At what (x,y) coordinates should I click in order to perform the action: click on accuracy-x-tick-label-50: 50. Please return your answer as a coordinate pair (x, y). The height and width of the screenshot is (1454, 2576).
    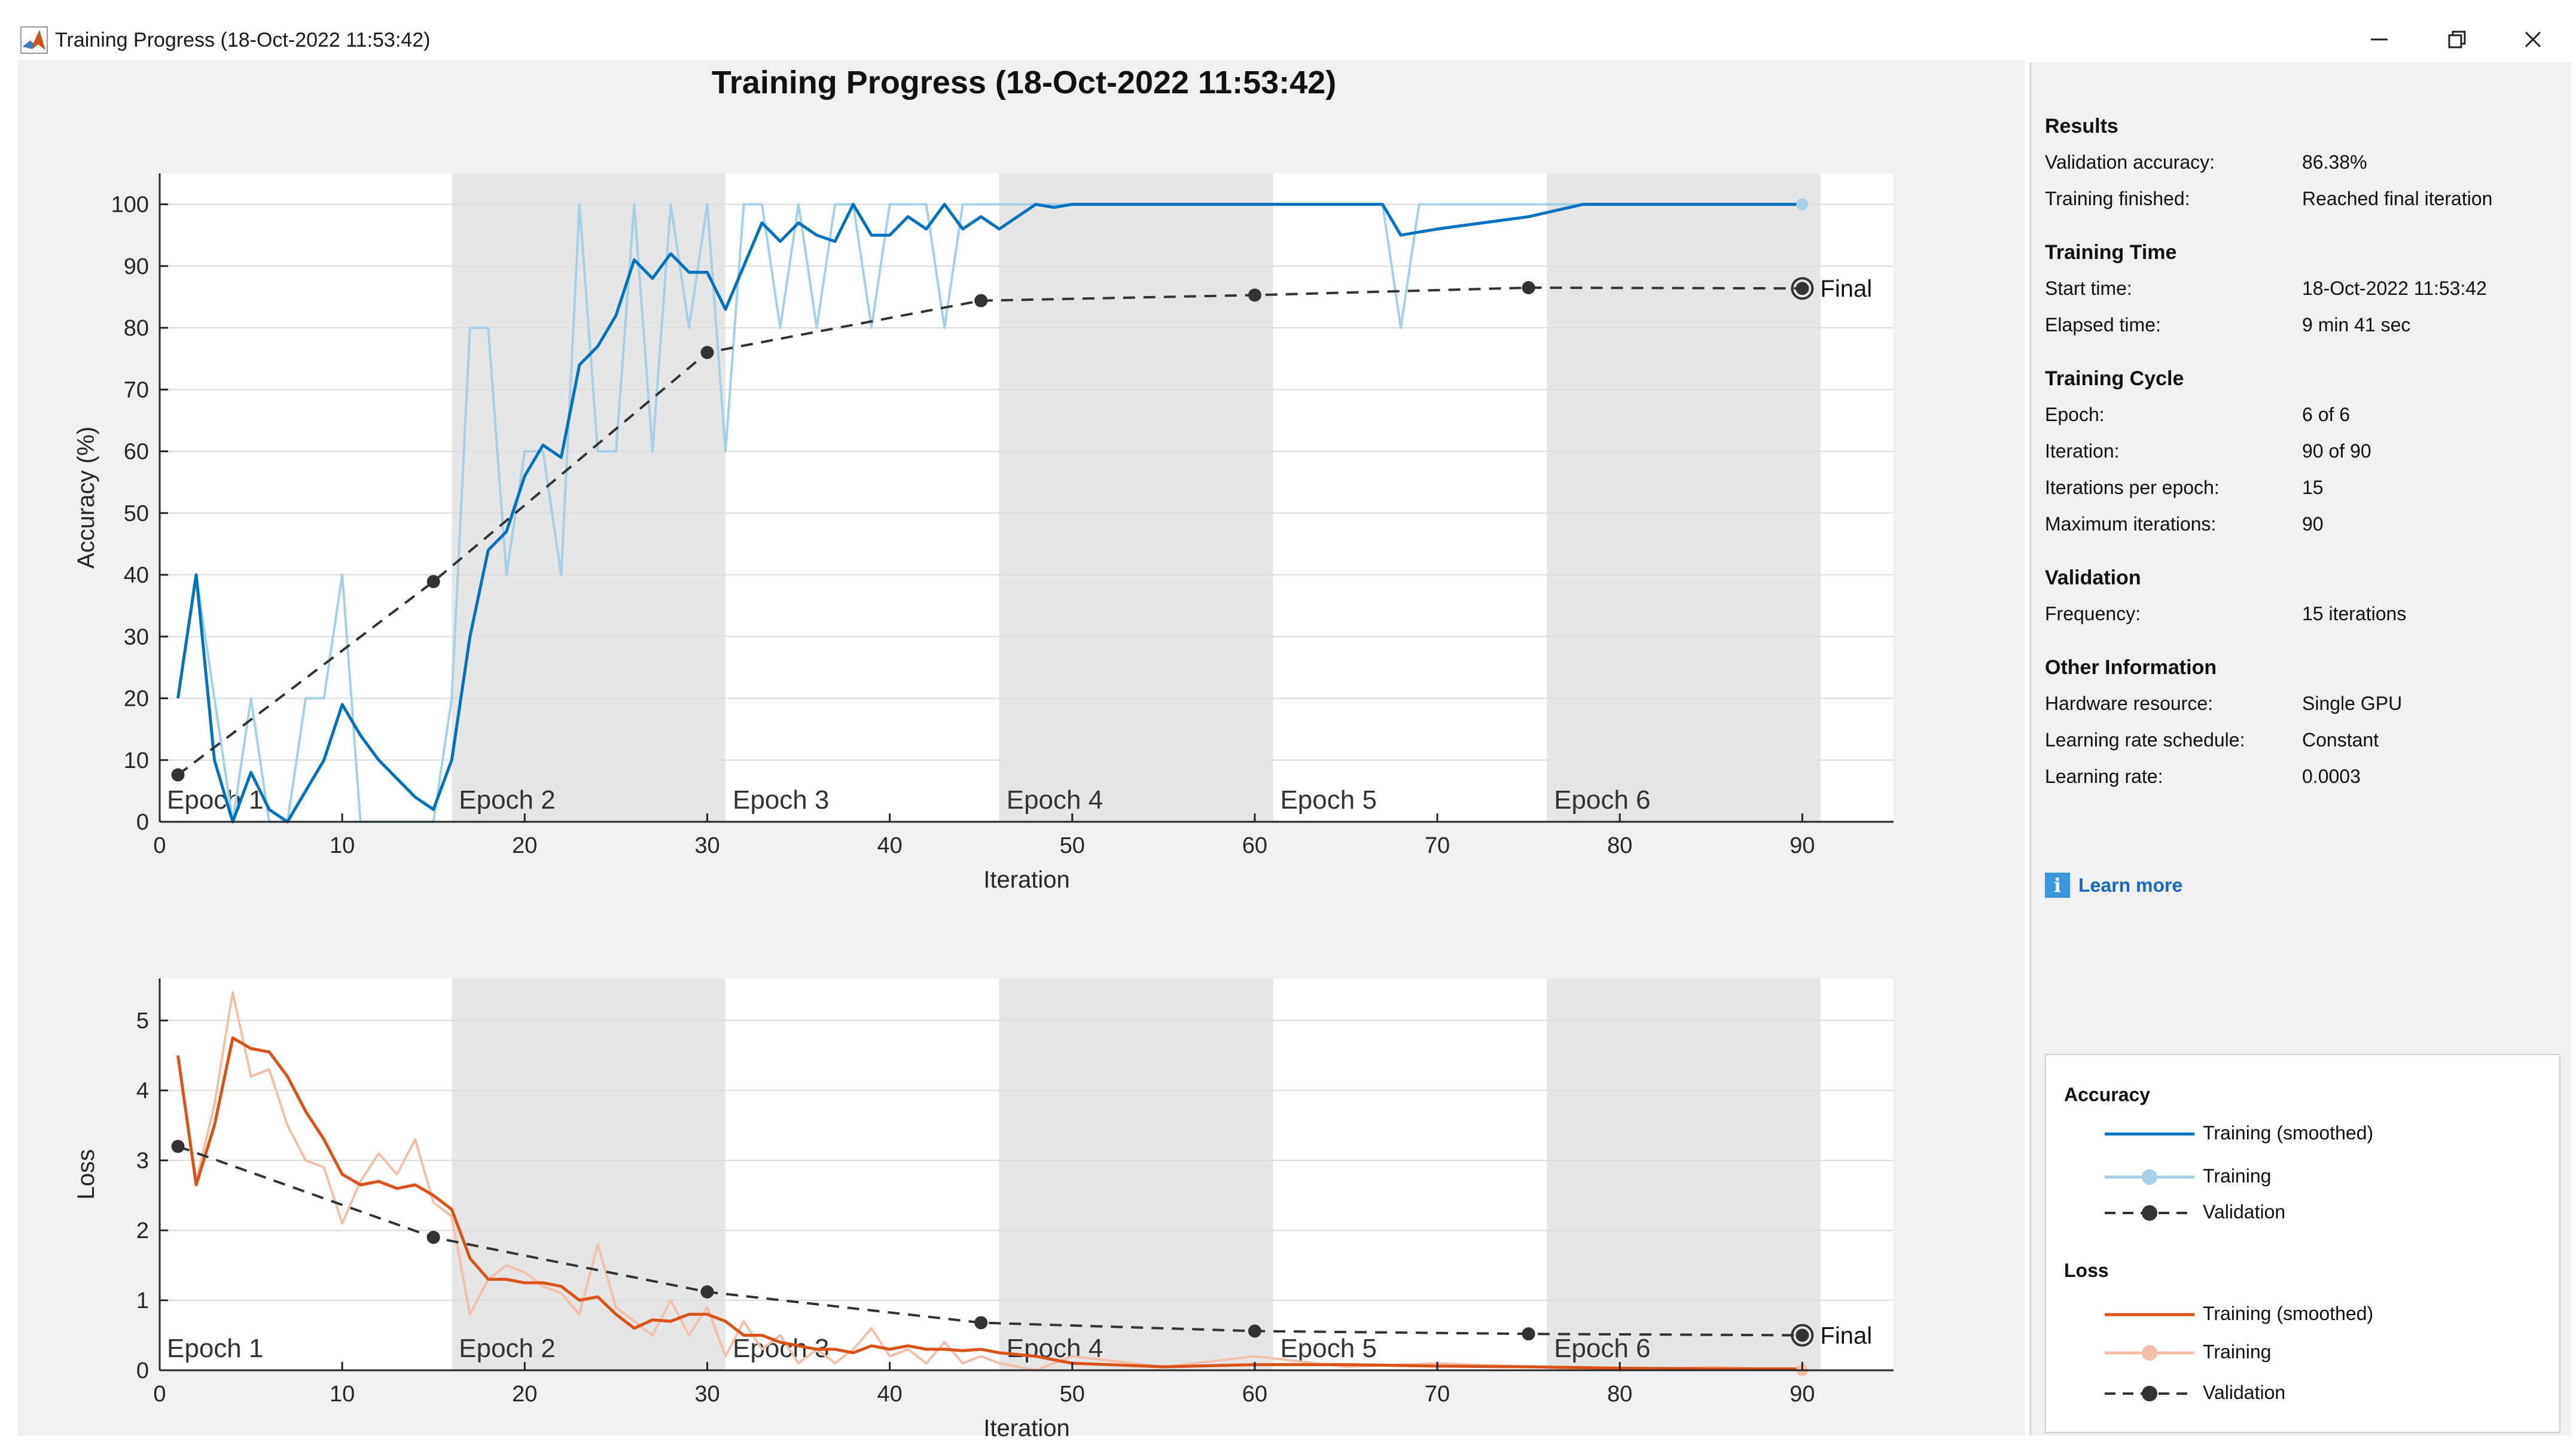
    Looking at the image, I should click on (1072, 846).